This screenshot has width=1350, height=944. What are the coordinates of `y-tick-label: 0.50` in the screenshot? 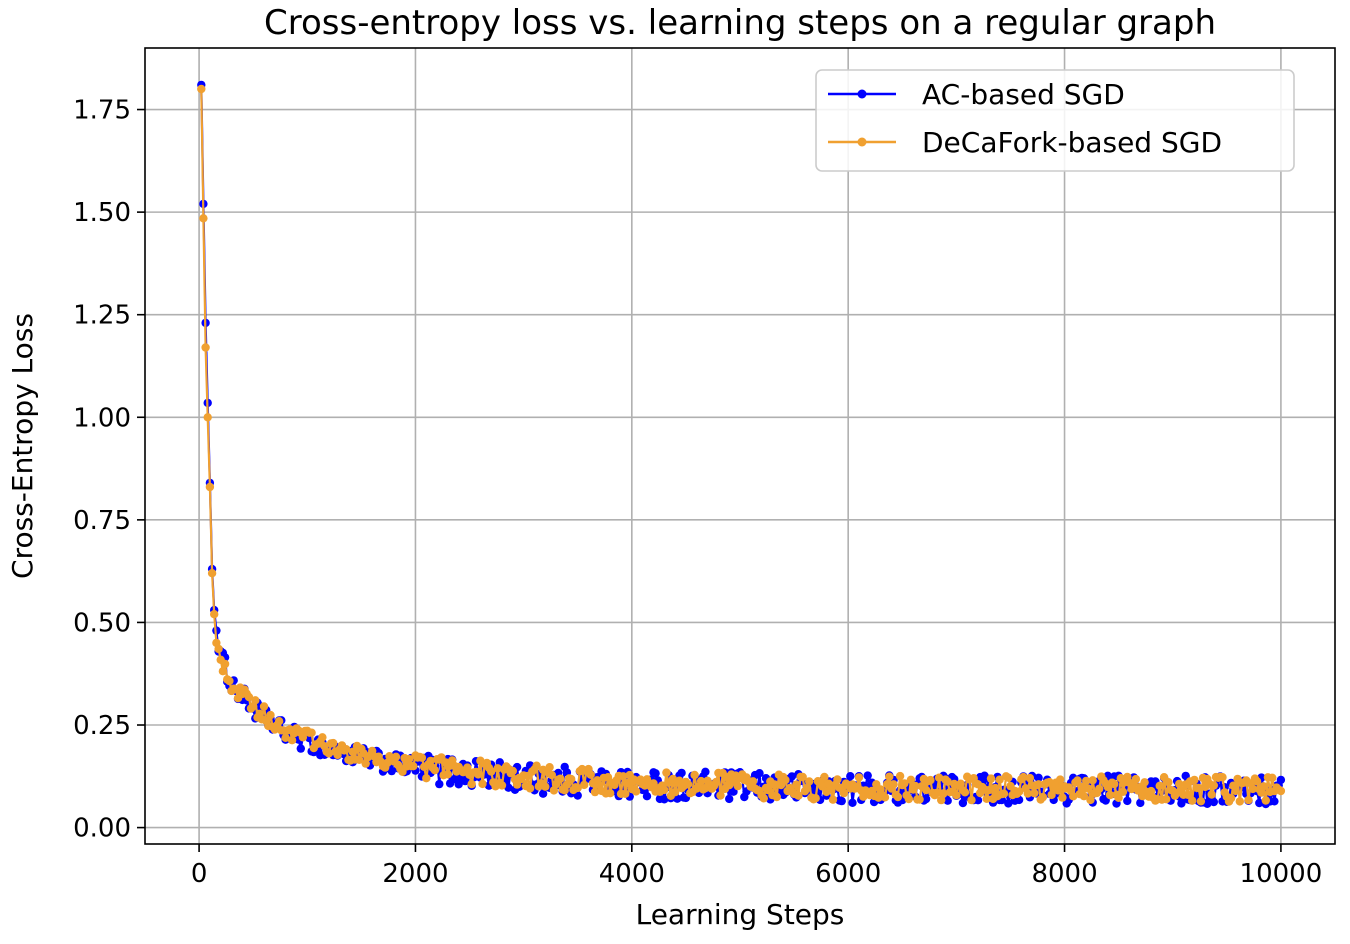 It's located at (102, 623).